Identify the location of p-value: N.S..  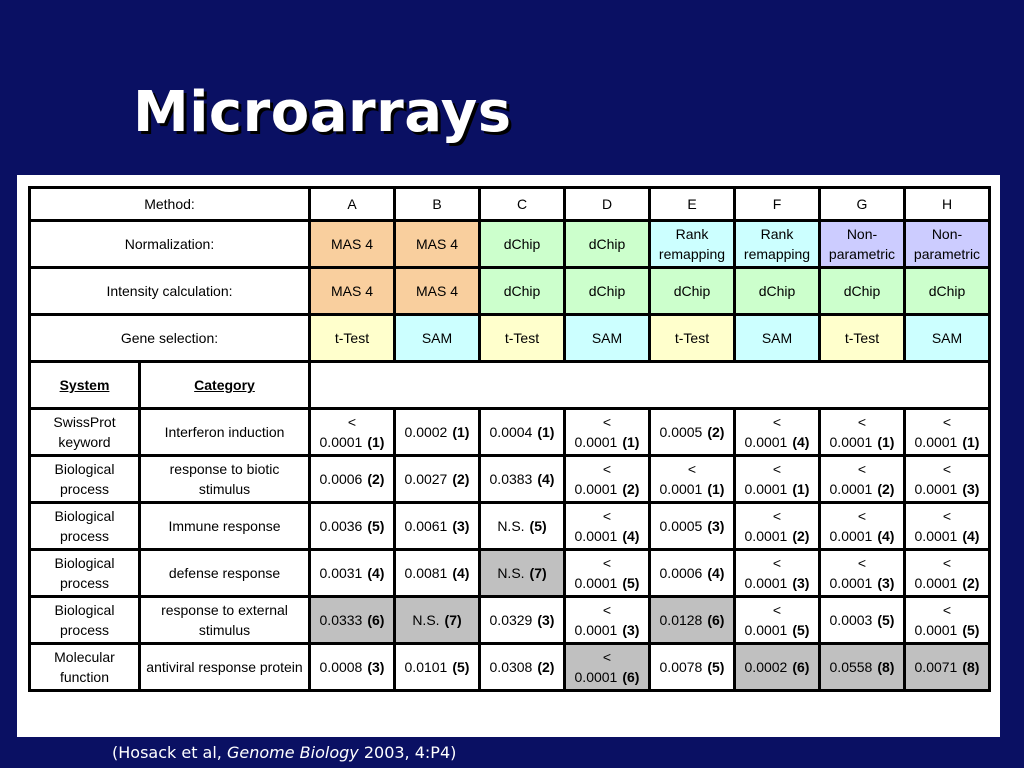
(511, 526).